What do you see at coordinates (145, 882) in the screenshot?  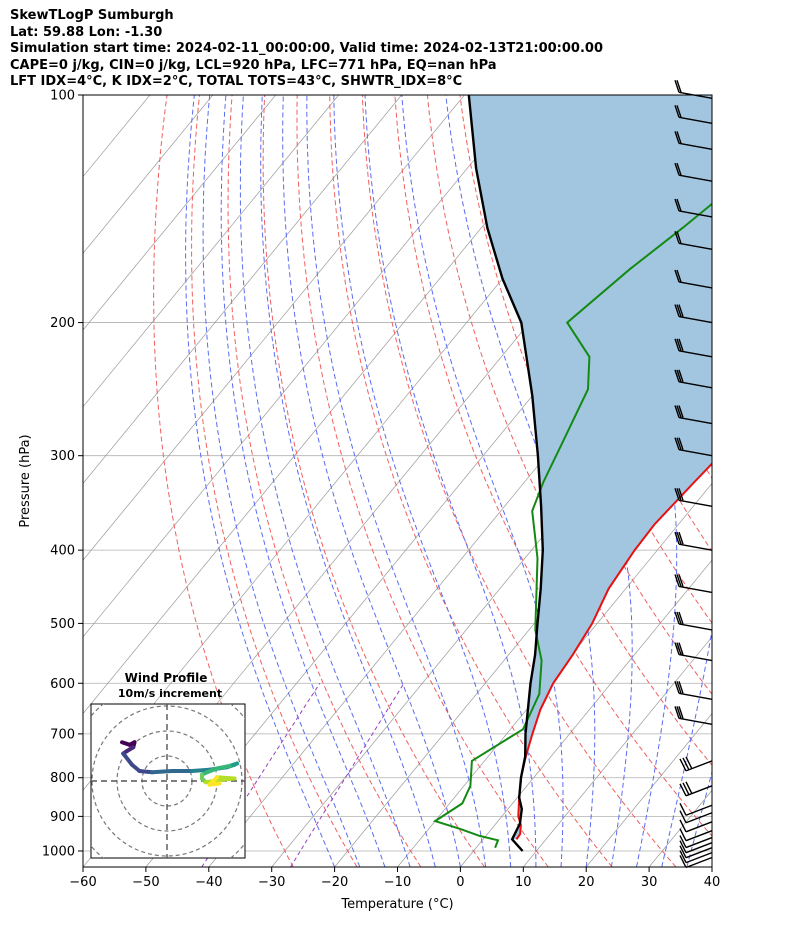 I see `x-tick-label: −50` at bounding box center [145, 882].